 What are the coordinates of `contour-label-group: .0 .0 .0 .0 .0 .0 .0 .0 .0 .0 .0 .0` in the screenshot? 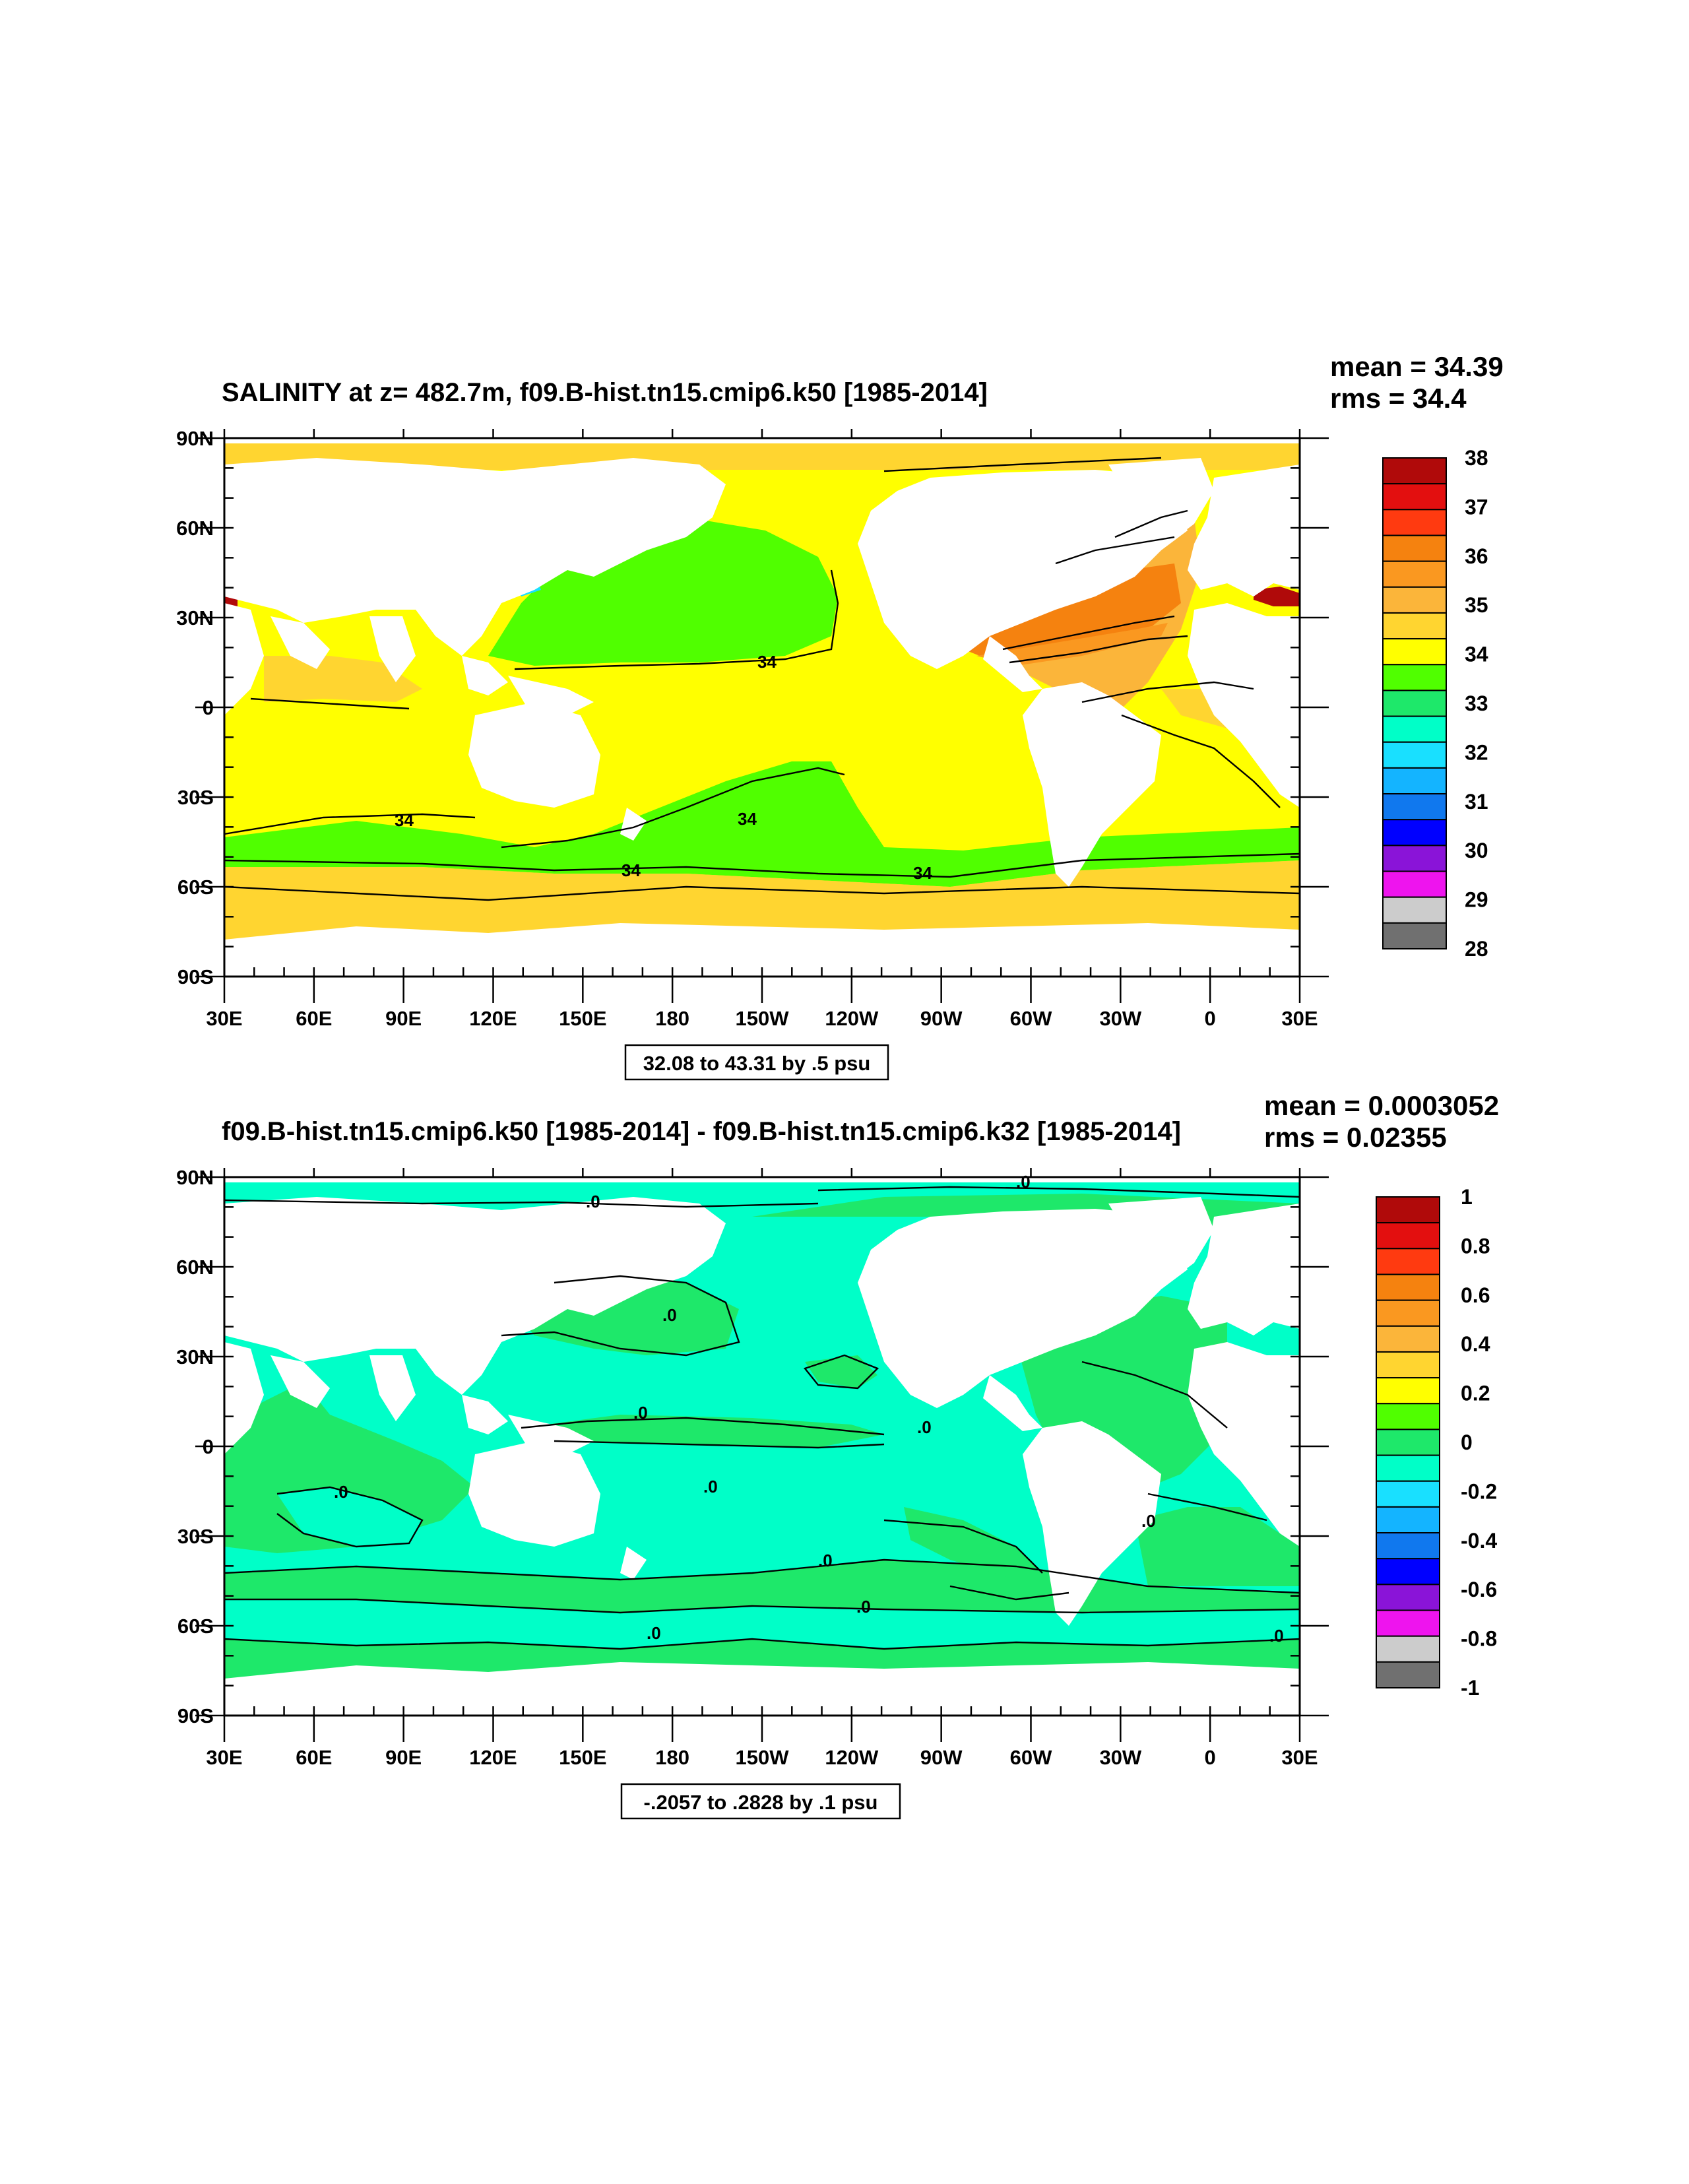 It's located at (809, 1409).